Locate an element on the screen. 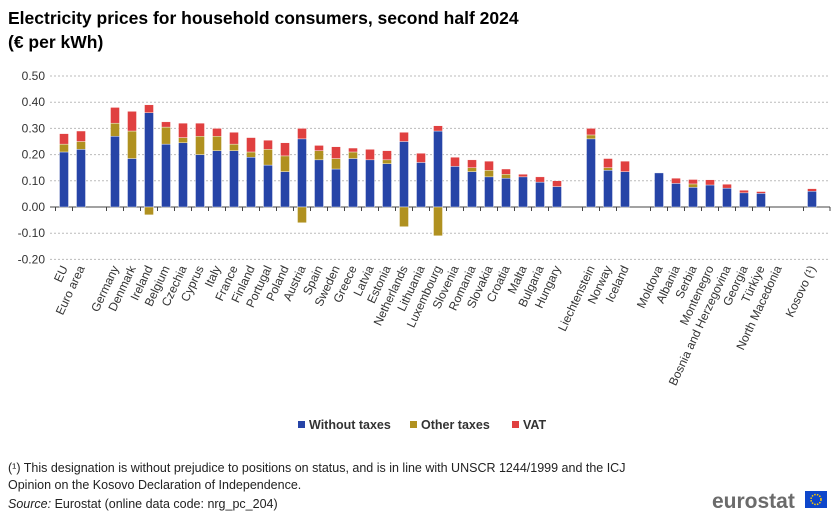  source-label: Source: is located at coordinates (29, 504).